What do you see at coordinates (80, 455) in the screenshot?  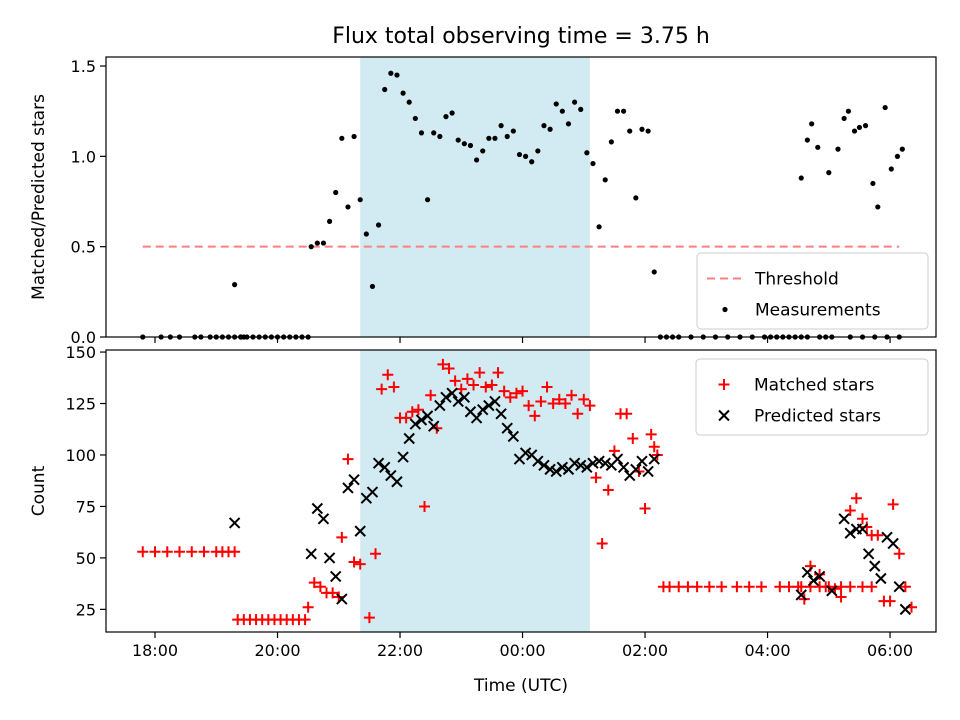 I see `y-tick-label: 100` at bounding box center [80, 455].